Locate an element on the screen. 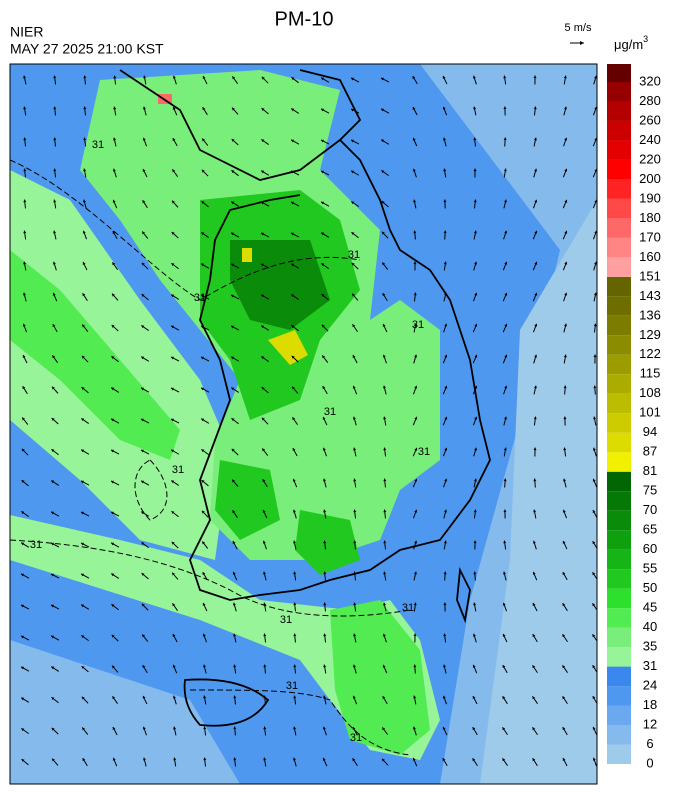 This screenshot has width=673, height=795. colorbar-label: 81 is located at coordinates (650, 470).